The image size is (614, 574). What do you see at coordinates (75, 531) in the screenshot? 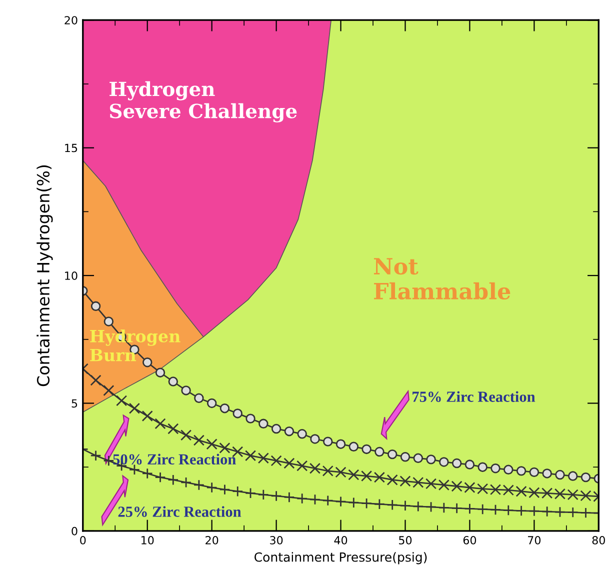
I see `y-tick-label: 0` at bounding box center [75, 531].